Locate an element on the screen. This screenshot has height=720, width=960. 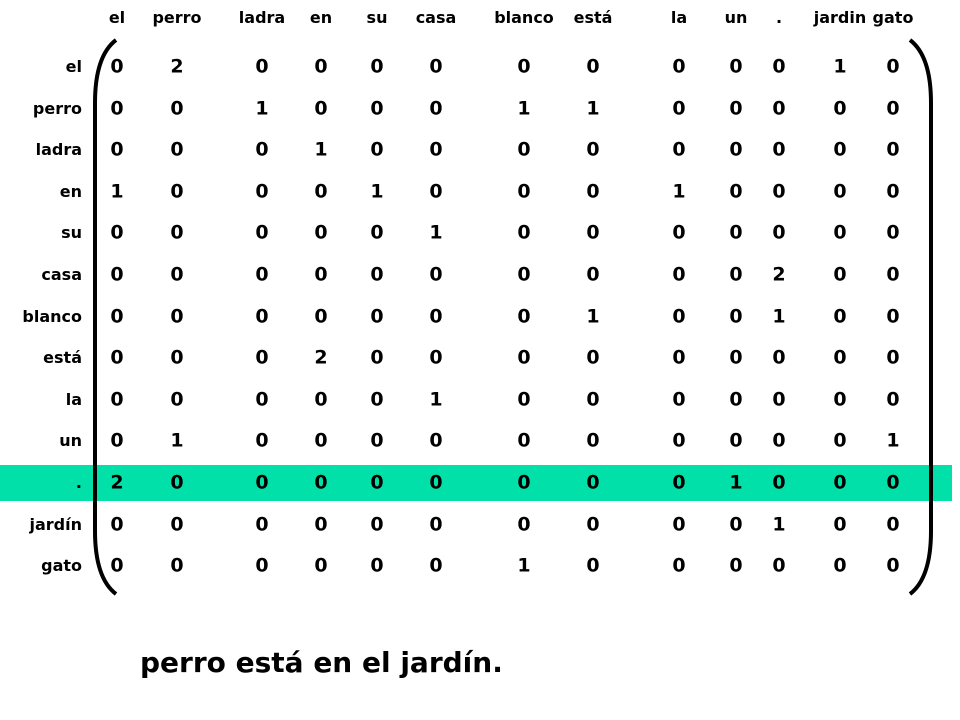
column-header: jardin is located at coordinates (840, 17).